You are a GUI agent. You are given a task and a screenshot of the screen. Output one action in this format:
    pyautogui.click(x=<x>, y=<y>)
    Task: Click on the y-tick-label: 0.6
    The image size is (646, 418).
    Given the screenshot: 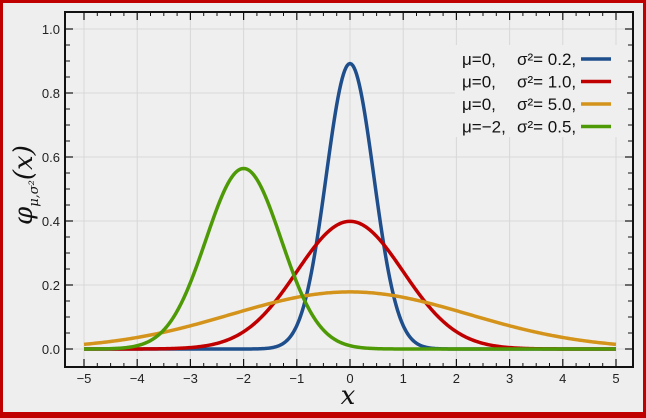 What is the action you would take?
    pyautogui.click(x=51, y=157)
    